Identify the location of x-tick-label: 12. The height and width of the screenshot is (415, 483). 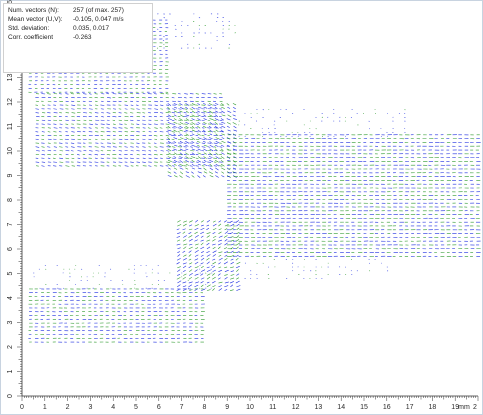
(296, 407).